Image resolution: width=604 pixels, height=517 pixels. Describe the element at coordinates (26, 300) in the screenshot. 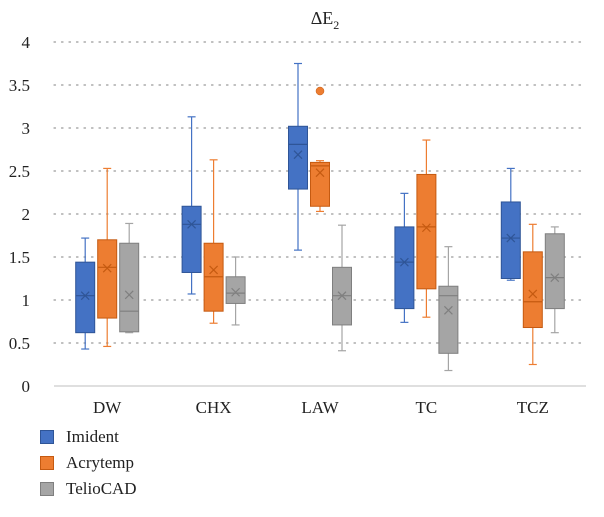

I see `y-tick-label: 1` at that location.